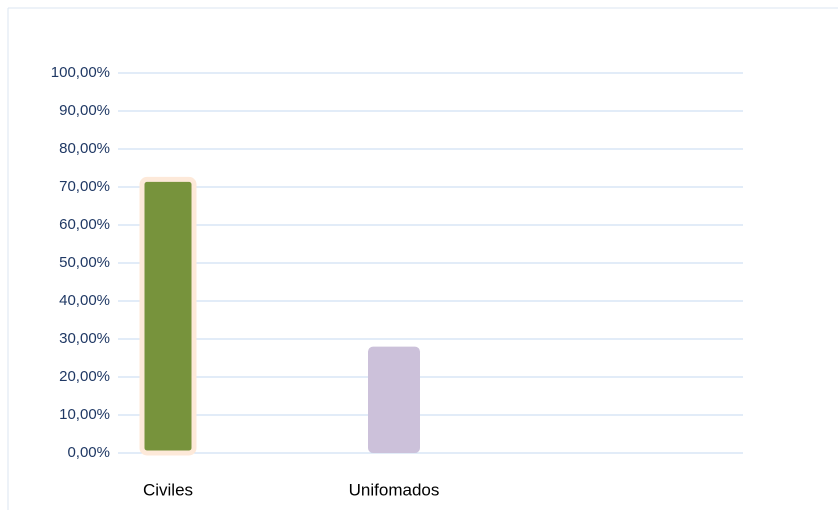  Describe the element at coordinates (88, 452) in the screenshot. I see `y-tick-label: 0,00%` at that location.